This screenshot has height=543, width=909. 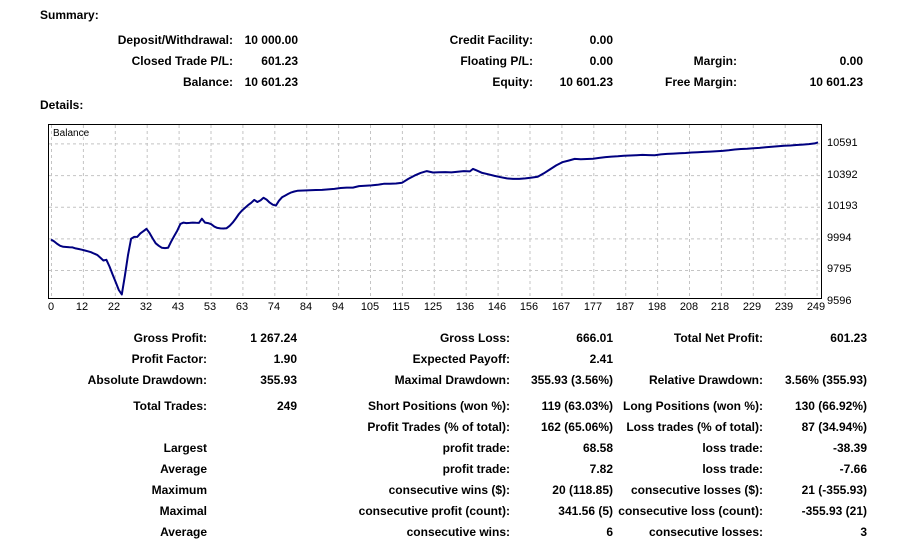 What do you see at coordinates (433, 307) in the screenshot?
I see `x-axis-tick-label: 125` at bounding box center [433, 307].